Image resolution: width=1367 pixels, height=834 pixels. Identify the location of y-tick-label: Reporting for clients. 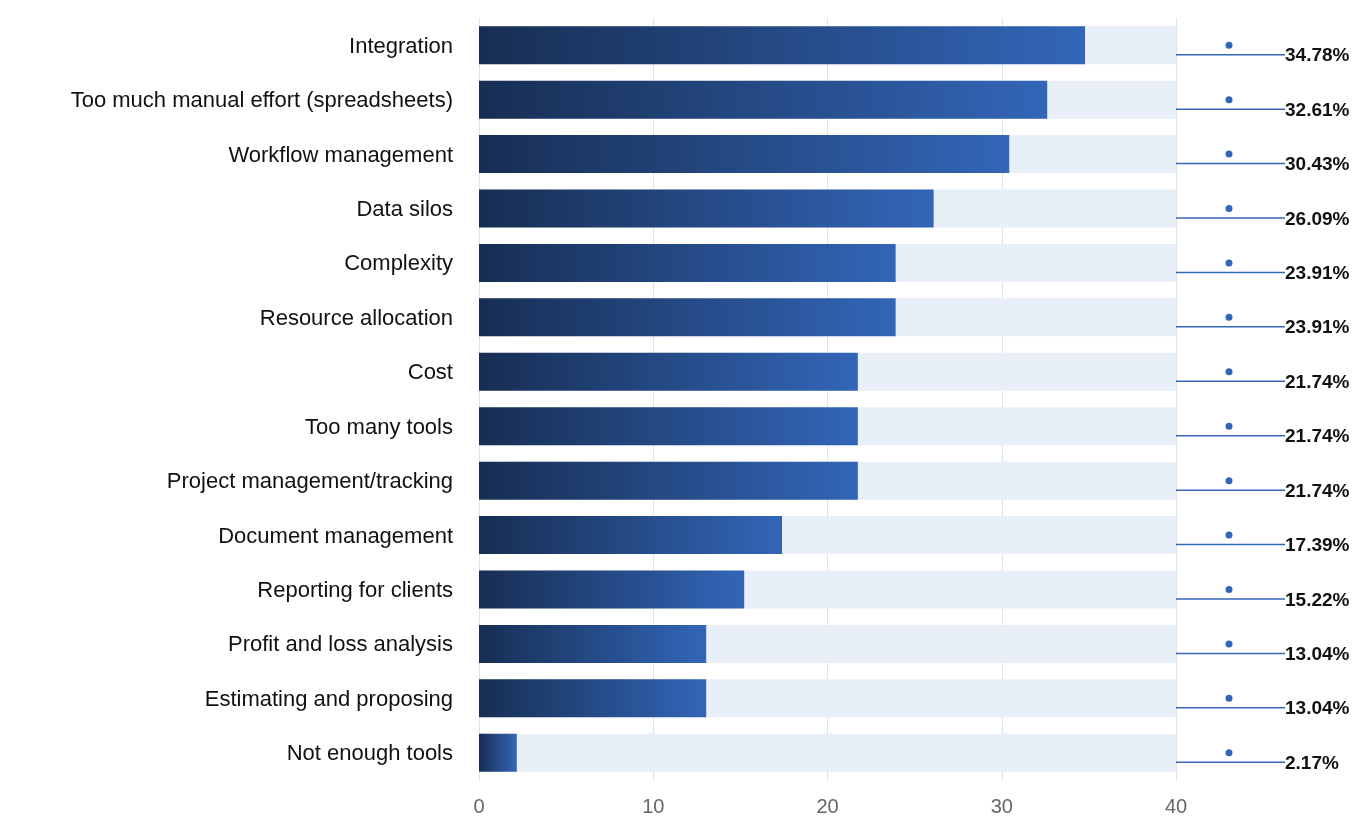
(355, 589).